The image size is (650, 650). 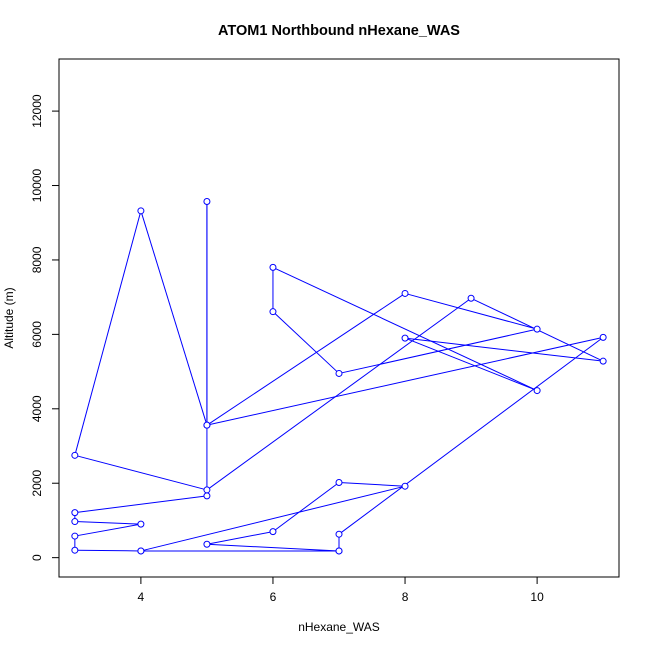 What do you see at coordinates (9, 317) in the screenshot?
I see `y-axis-label: Altitude (m)` at bounding box center [9, 317].